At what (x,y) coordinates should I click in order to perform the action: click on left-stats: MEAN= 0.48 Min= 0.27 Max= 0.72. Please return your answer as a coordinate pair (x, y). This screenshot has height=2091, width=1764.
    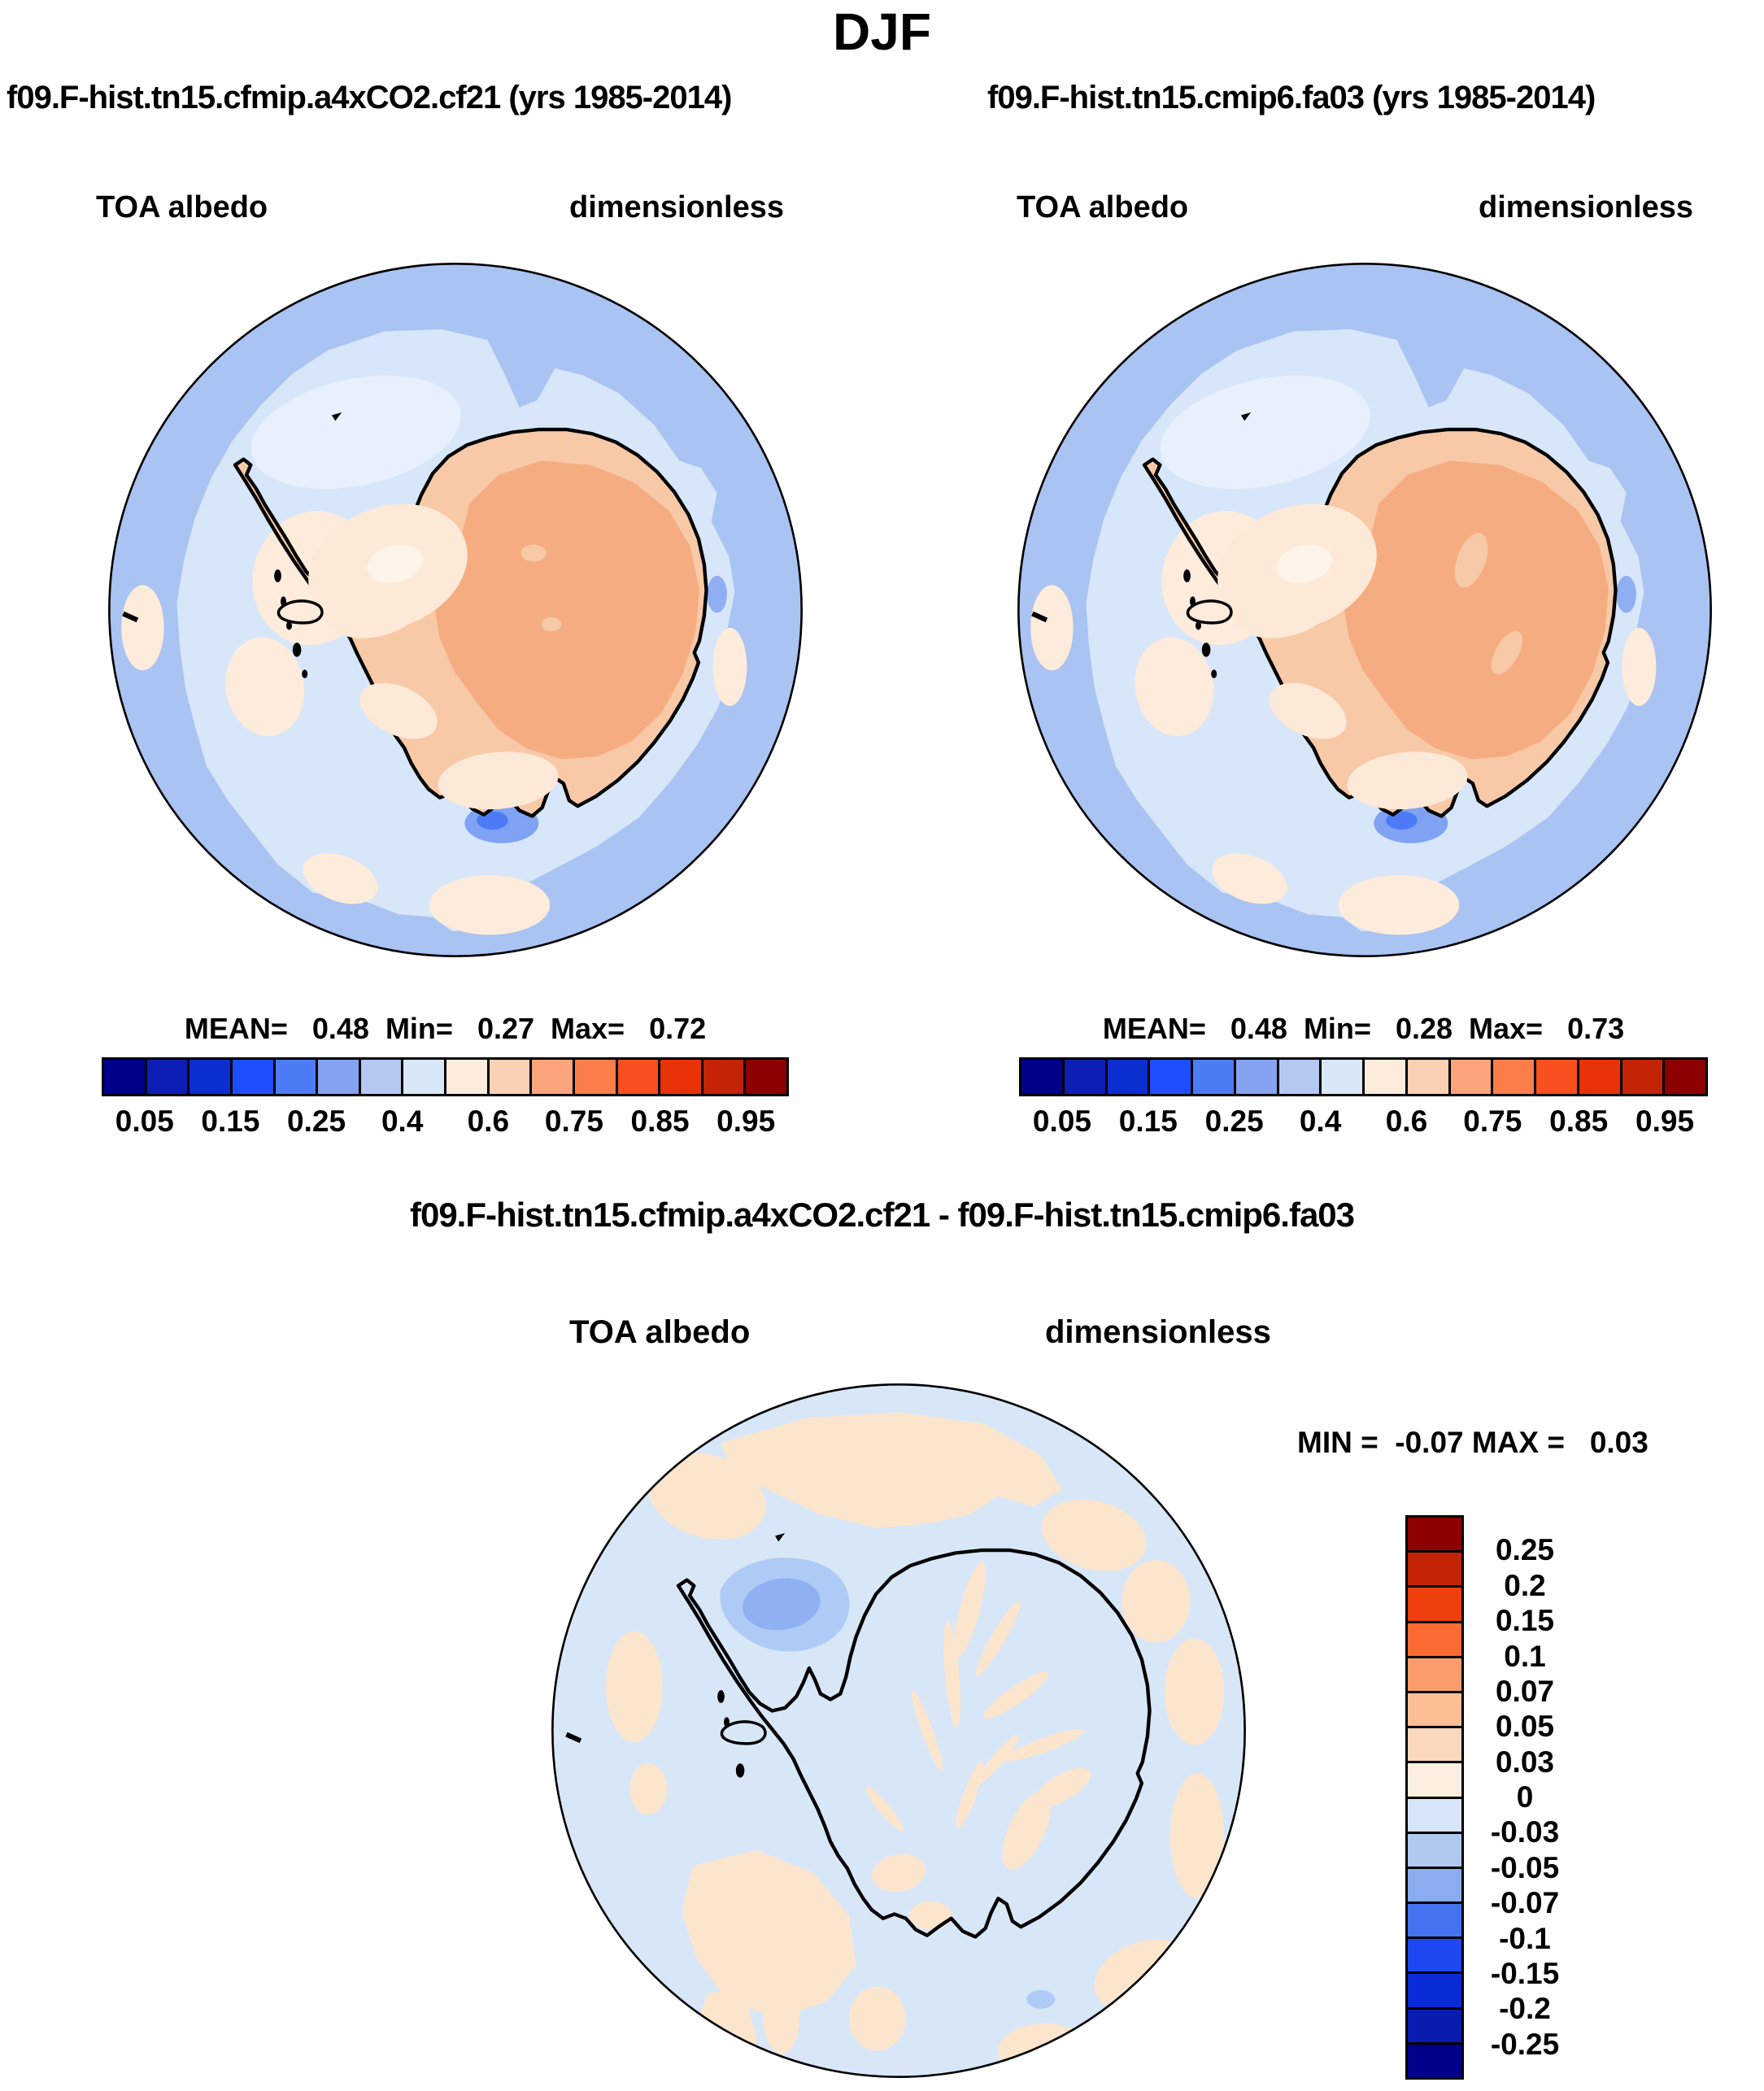
    Looking at the image, I should click on (445, 1028).